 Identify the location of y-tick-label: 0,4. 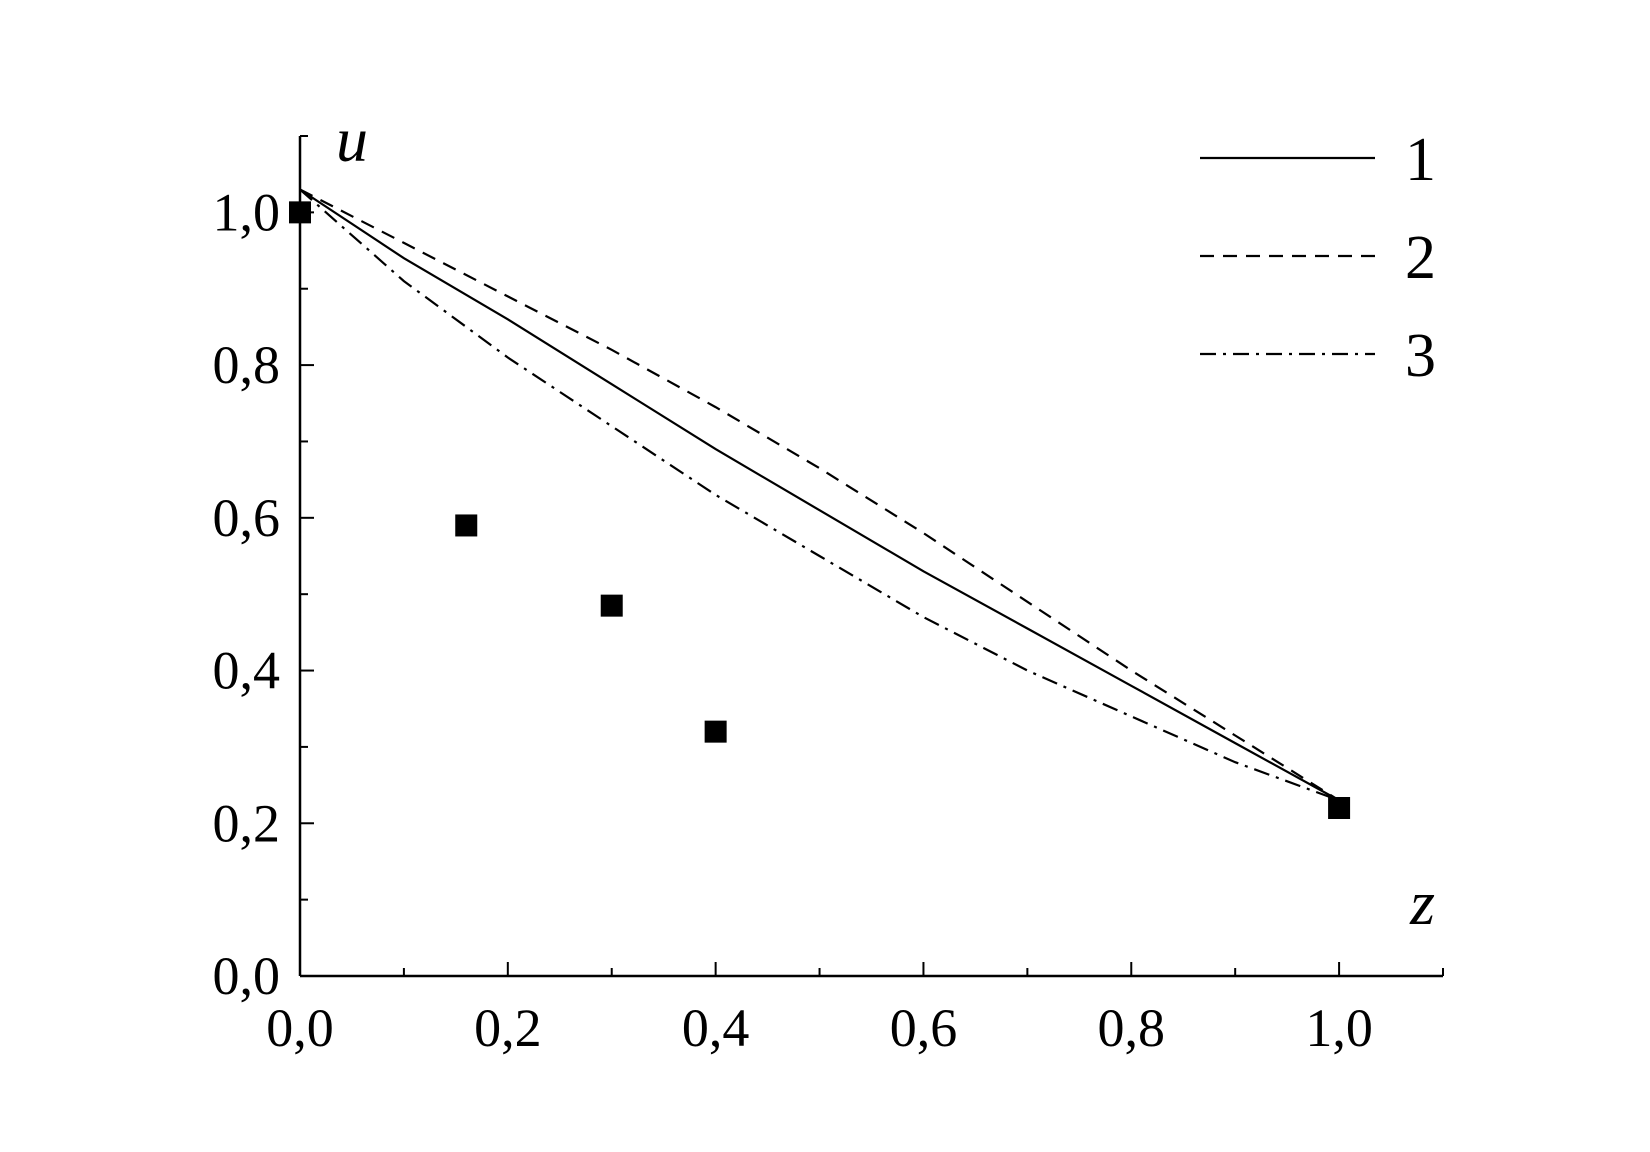
(247, 671).